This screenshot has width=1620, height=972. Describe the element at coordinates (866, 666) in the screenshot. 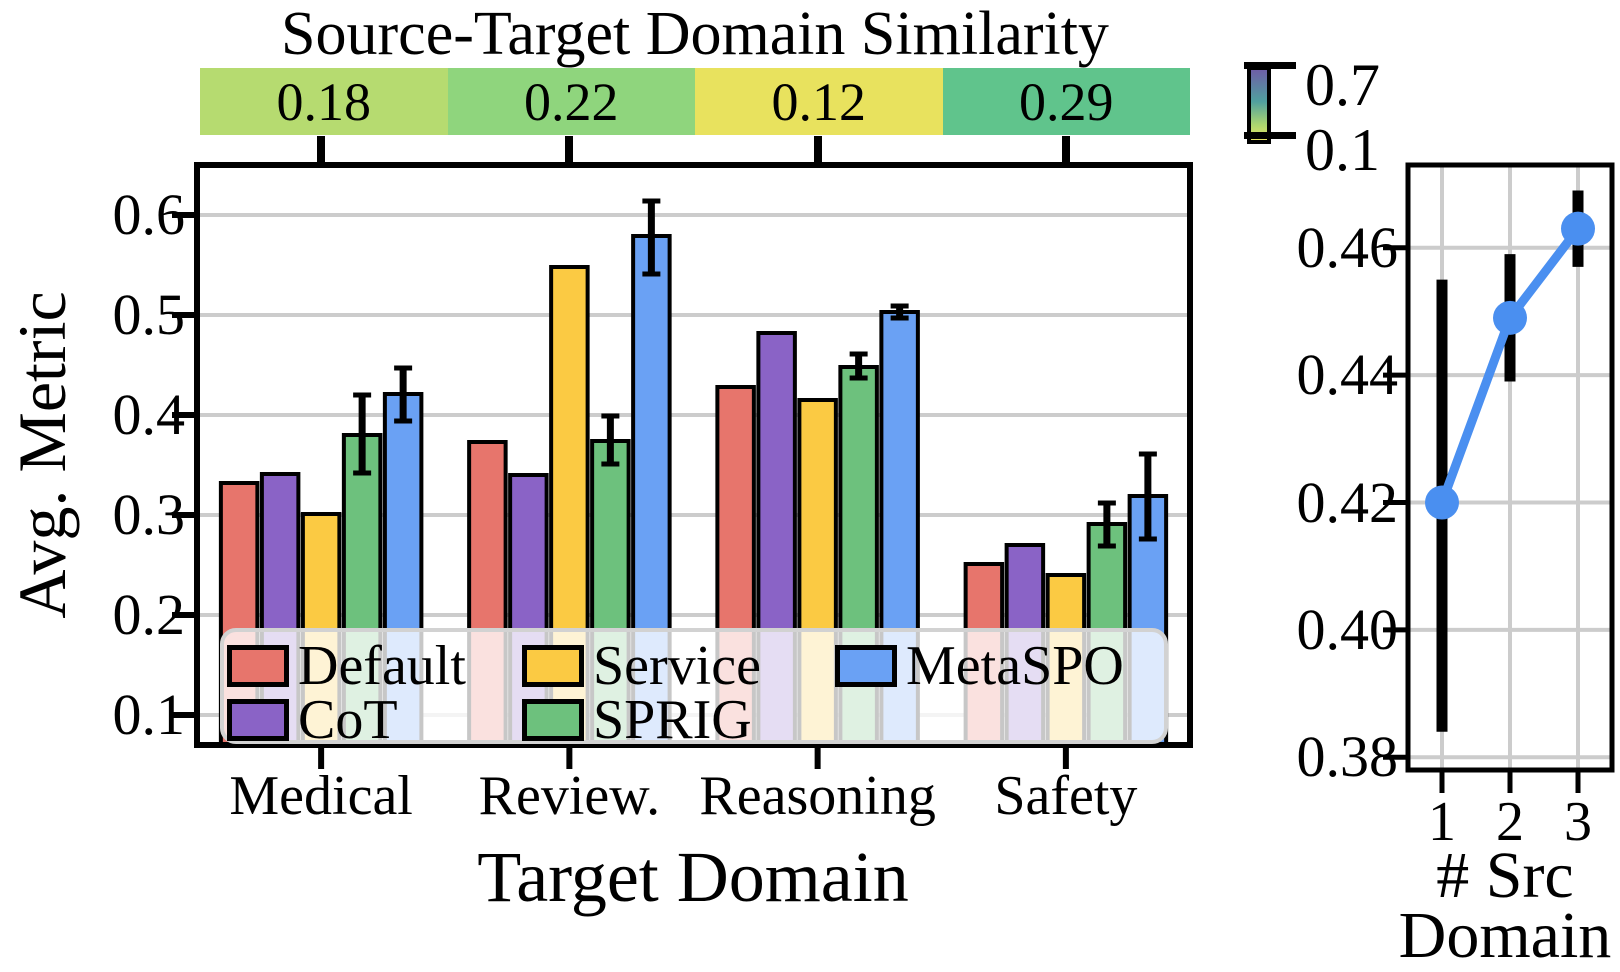

I see `legend-swatch-metaspo` at that location.